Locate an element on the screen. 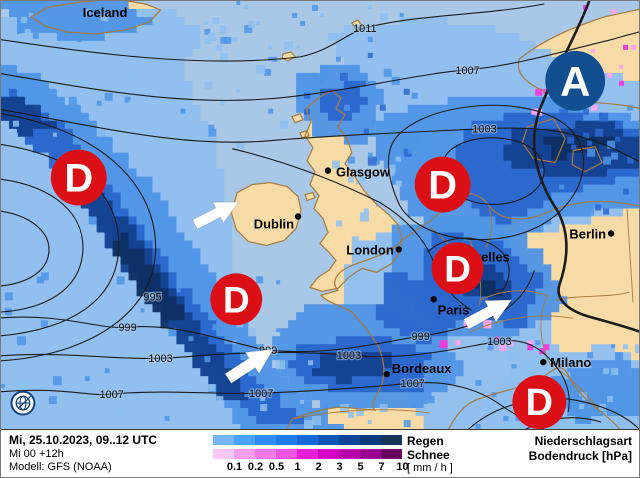  city-label-milano: Milano is located at coordinates (570, 362).